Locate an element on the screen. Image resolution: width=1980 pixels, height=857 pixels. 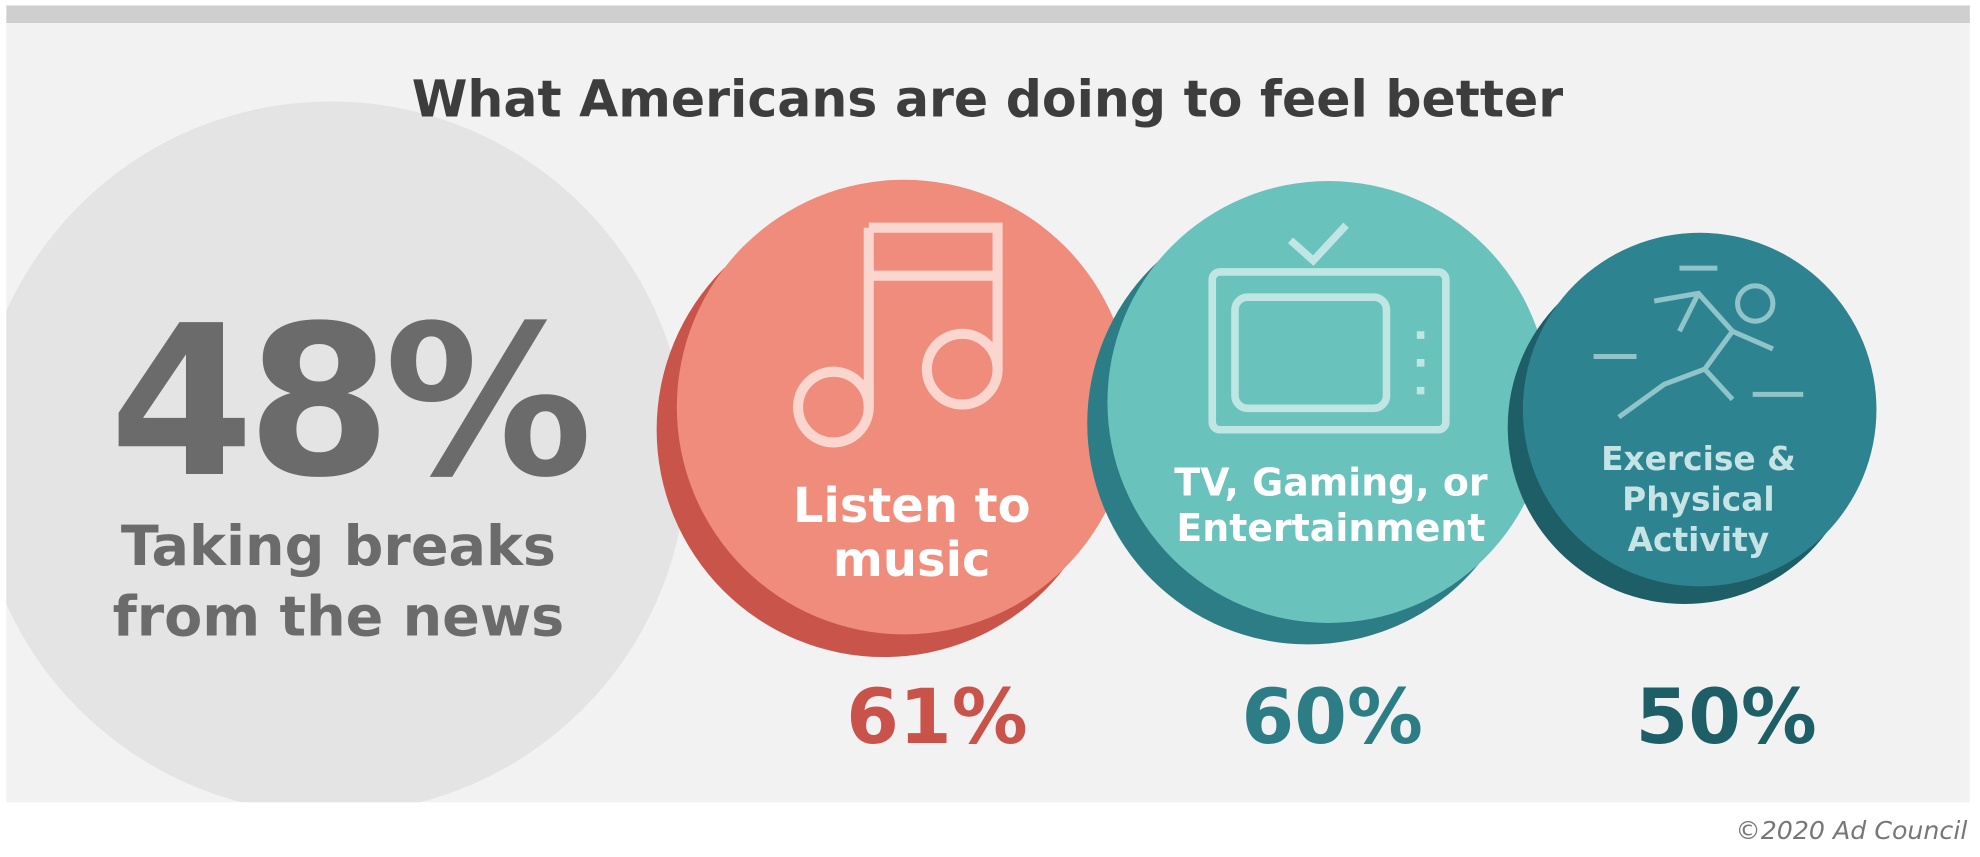
music-circle is located at coordinates (904, 407).